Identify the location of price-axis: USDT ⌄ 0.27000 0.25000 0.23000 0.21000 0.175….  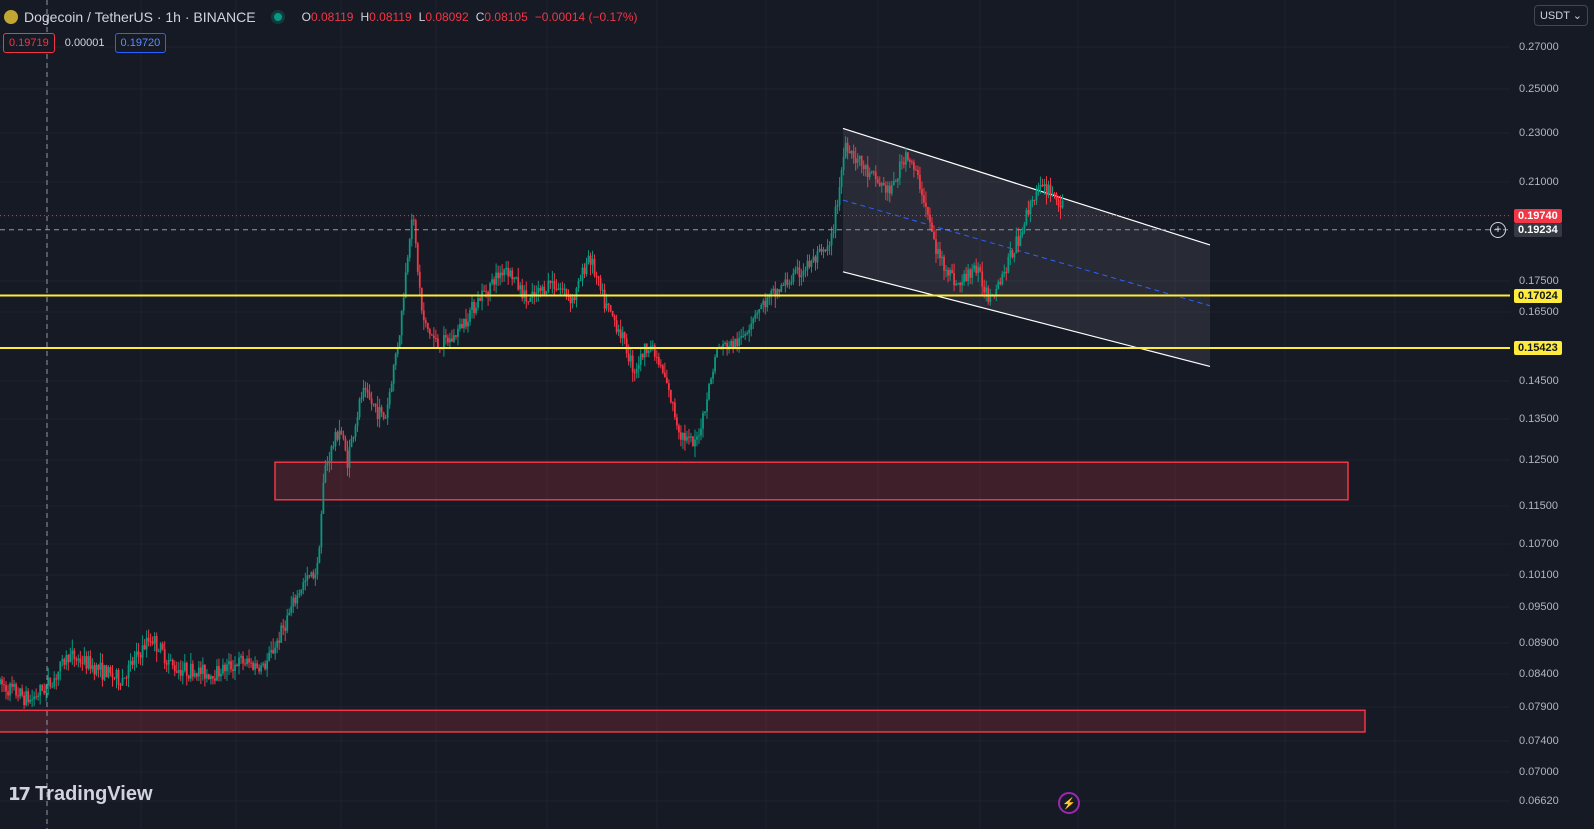
(1552, 414).